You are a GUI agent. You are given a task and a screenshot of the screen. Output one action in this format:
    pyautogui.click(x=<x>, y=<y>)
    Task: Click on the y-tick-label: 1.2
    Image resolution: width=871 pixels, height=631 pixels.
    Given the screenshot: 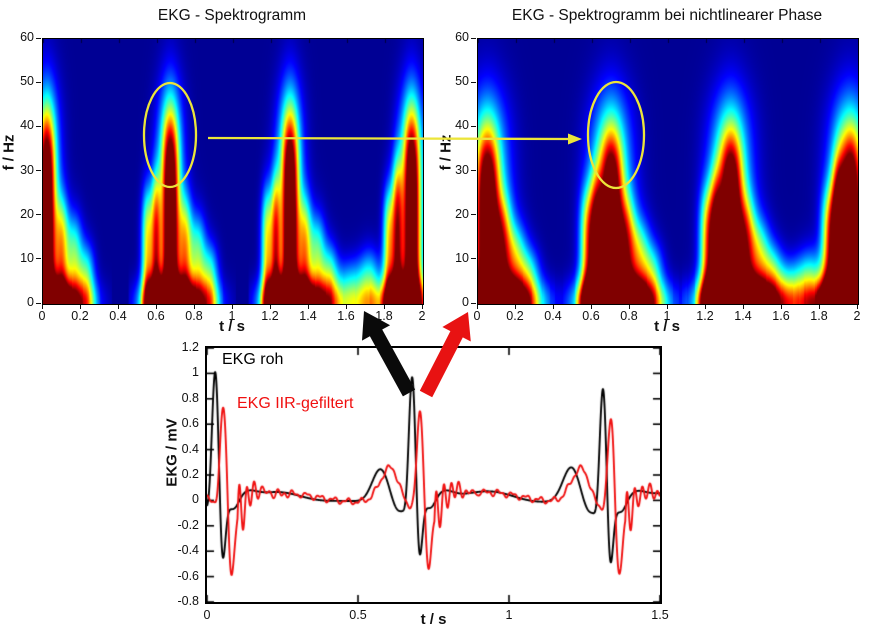 What is the action you would take?
    pyautogui.click(x=190, y=347)
    